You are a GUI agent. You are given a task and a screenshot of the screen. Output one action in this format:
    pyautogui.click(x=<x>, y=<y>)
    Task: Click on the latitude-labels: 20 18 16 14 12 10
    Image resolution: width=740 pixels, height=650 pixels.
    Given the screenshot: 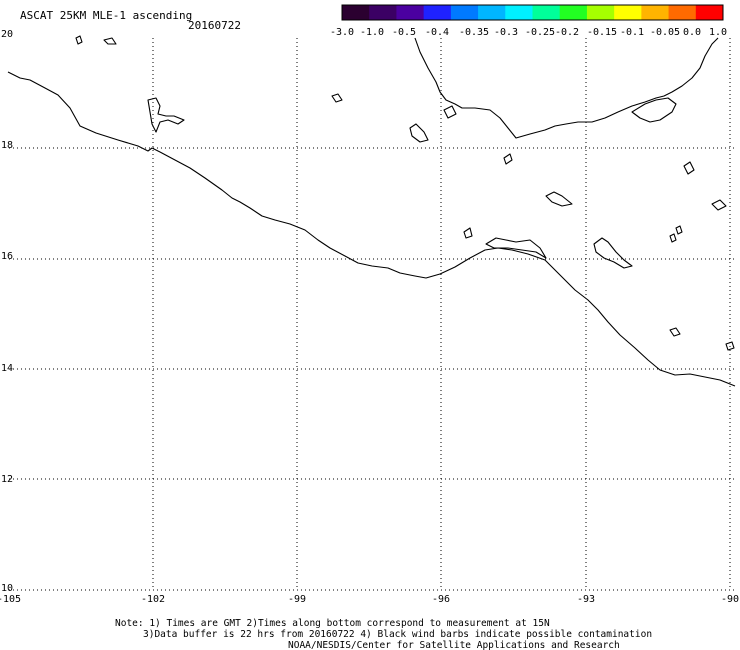 What is the action you would take?
    pyautogui.click(x=7, y=311)
    